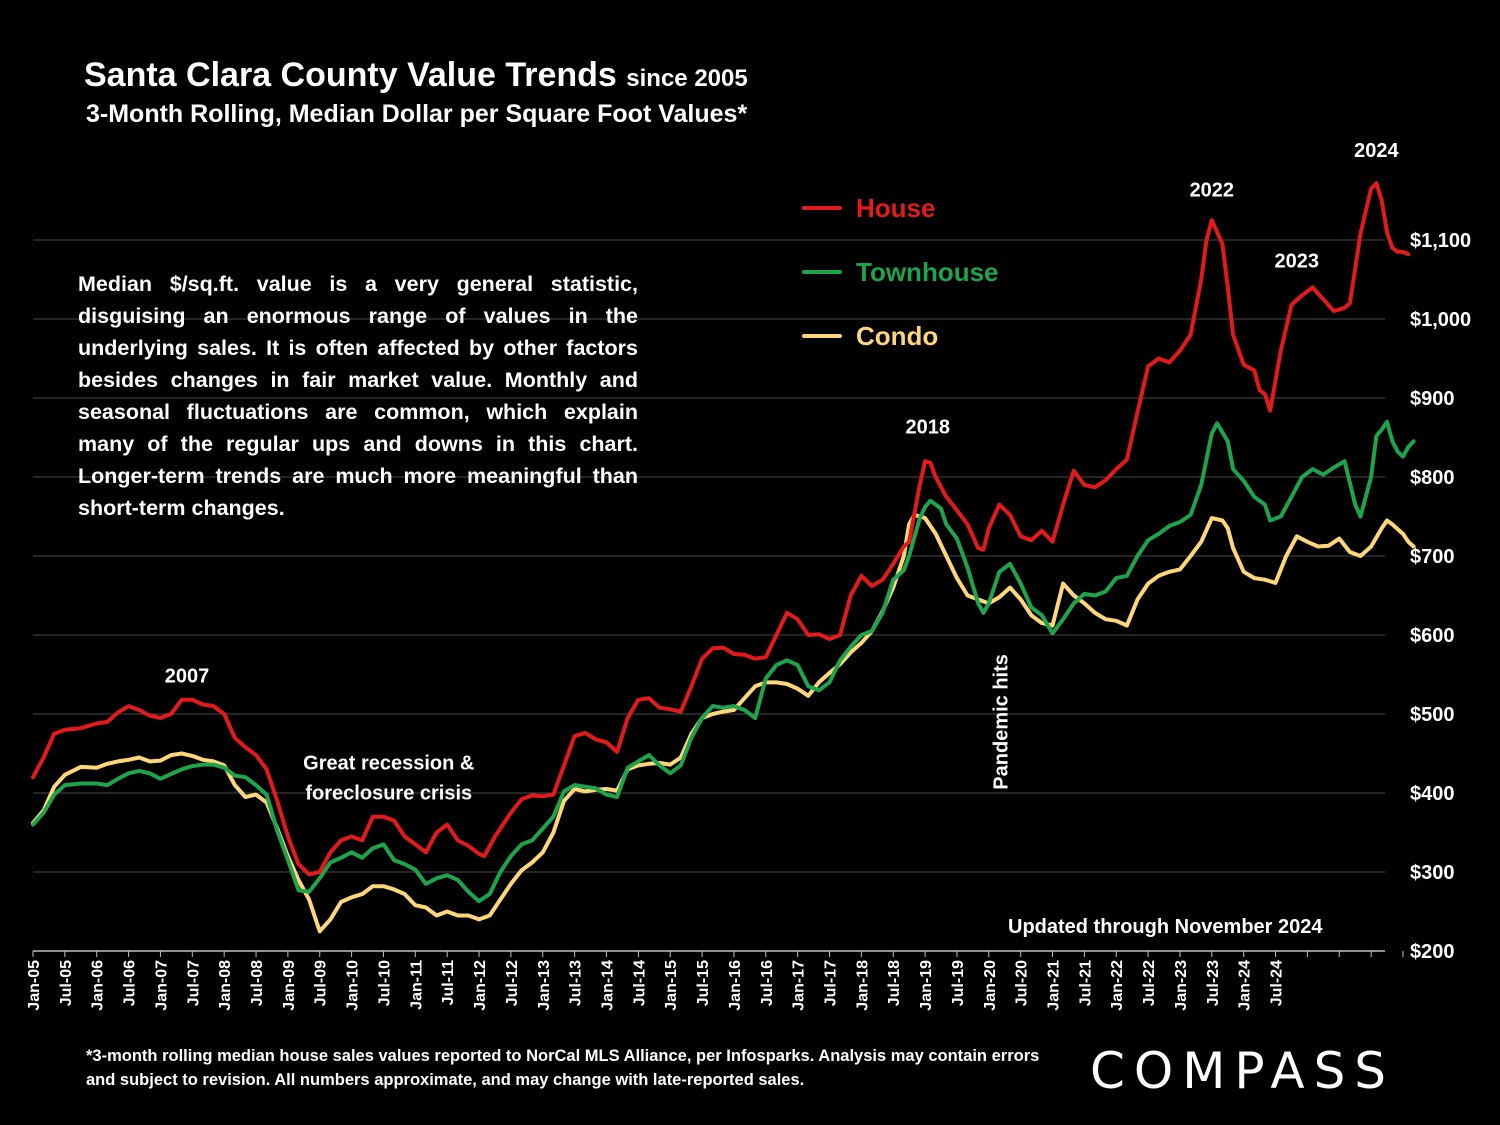 This screenshot has width=1500, height=1125. I want to click on legend-item-condo: Condo, so click(870, 336).